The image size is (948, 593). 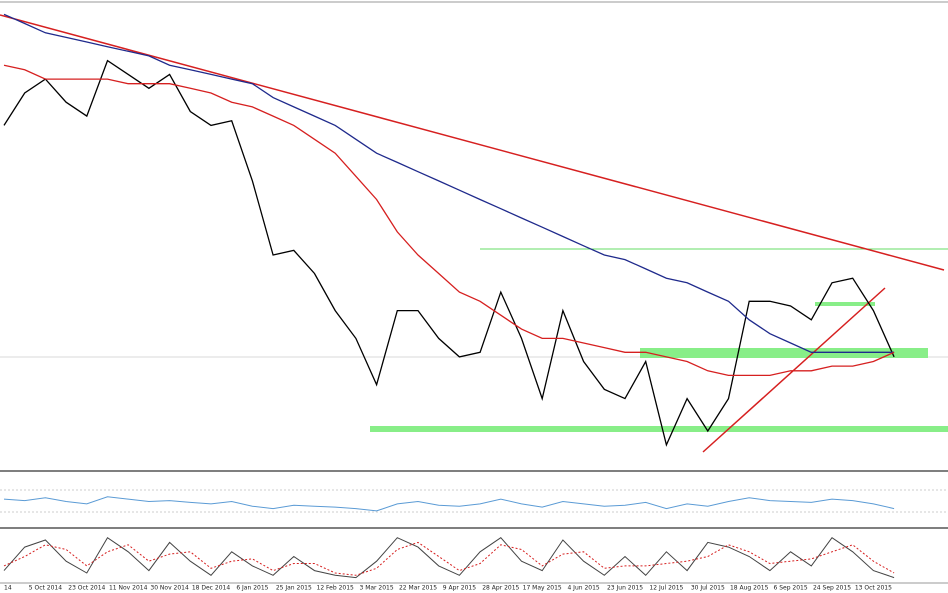 I want to click on x-tick-label: 24 Sep 2015, so click(x=832, y=588).